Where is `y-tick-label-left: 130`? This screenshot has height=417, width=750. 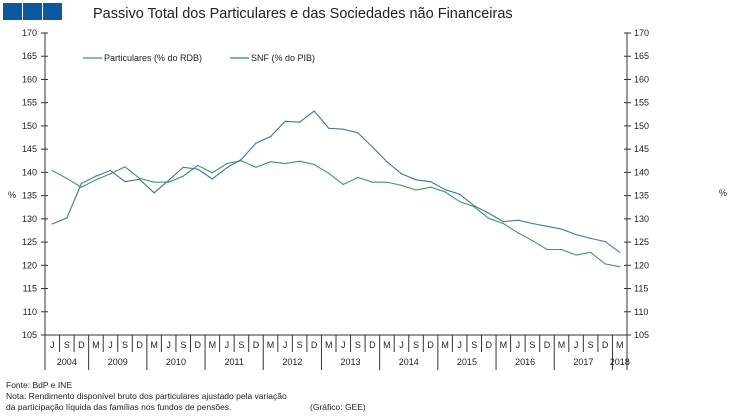 y-tick-label-left: 130 is located at coordinates (29, 219).